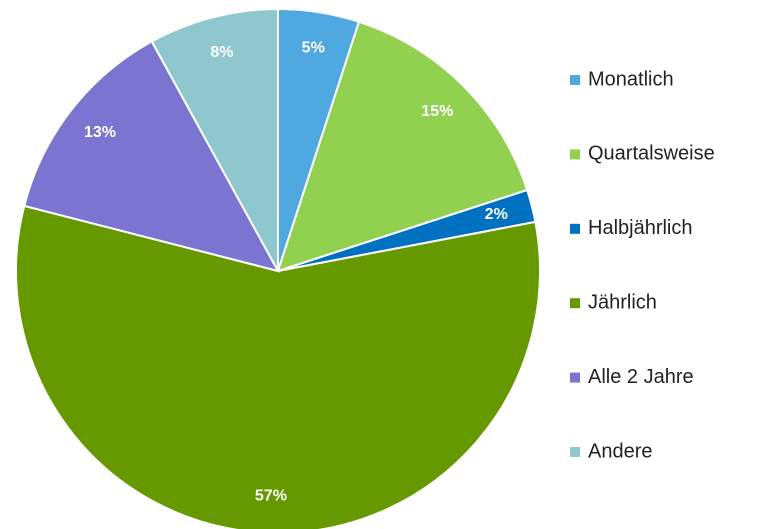 This screenshot has width=759, height=529. I want to click on slice-label: 15%, so click(437, 111).